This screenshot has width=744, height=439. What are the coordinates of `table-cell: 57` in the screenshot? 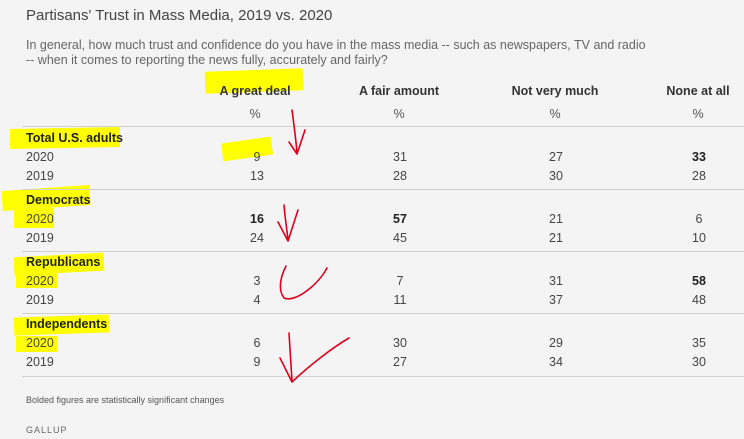 It's located at (400, 219).